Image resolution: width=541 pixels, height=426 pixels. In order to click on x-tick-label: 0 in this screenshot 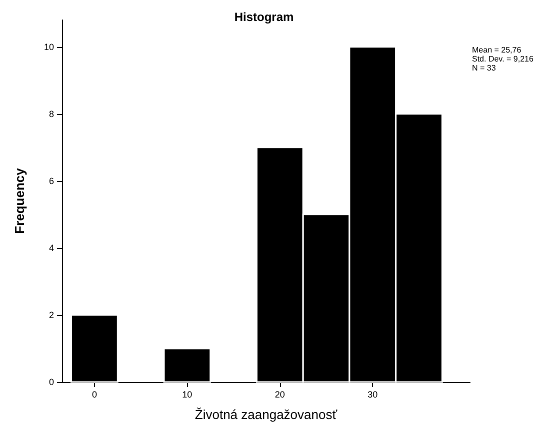, I will do `click(94, 395)`.